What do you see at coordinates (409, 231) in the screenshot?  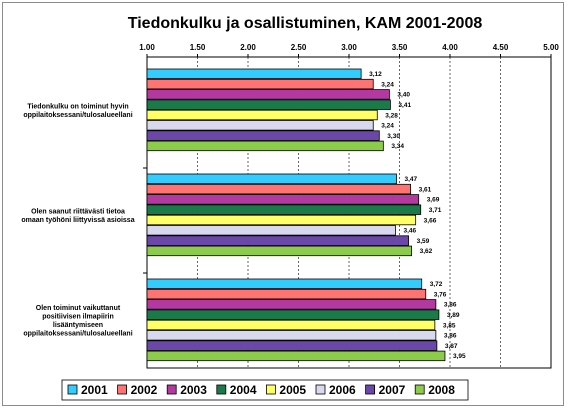 I see `data-label: 3,46` at bounding box center [409, 231].